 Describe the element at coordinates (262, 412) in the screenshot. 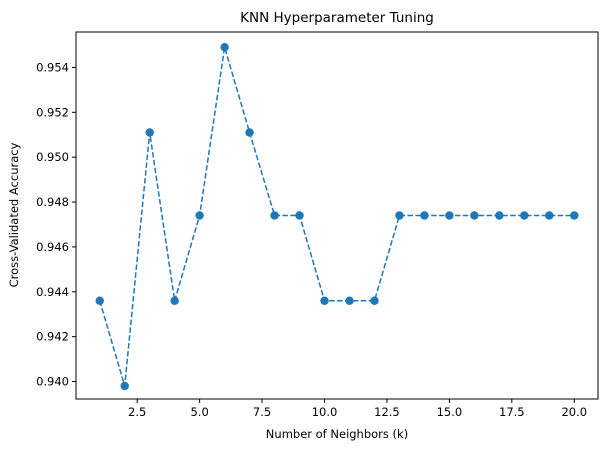

I see `x-tick-label: 7.5` at that location.